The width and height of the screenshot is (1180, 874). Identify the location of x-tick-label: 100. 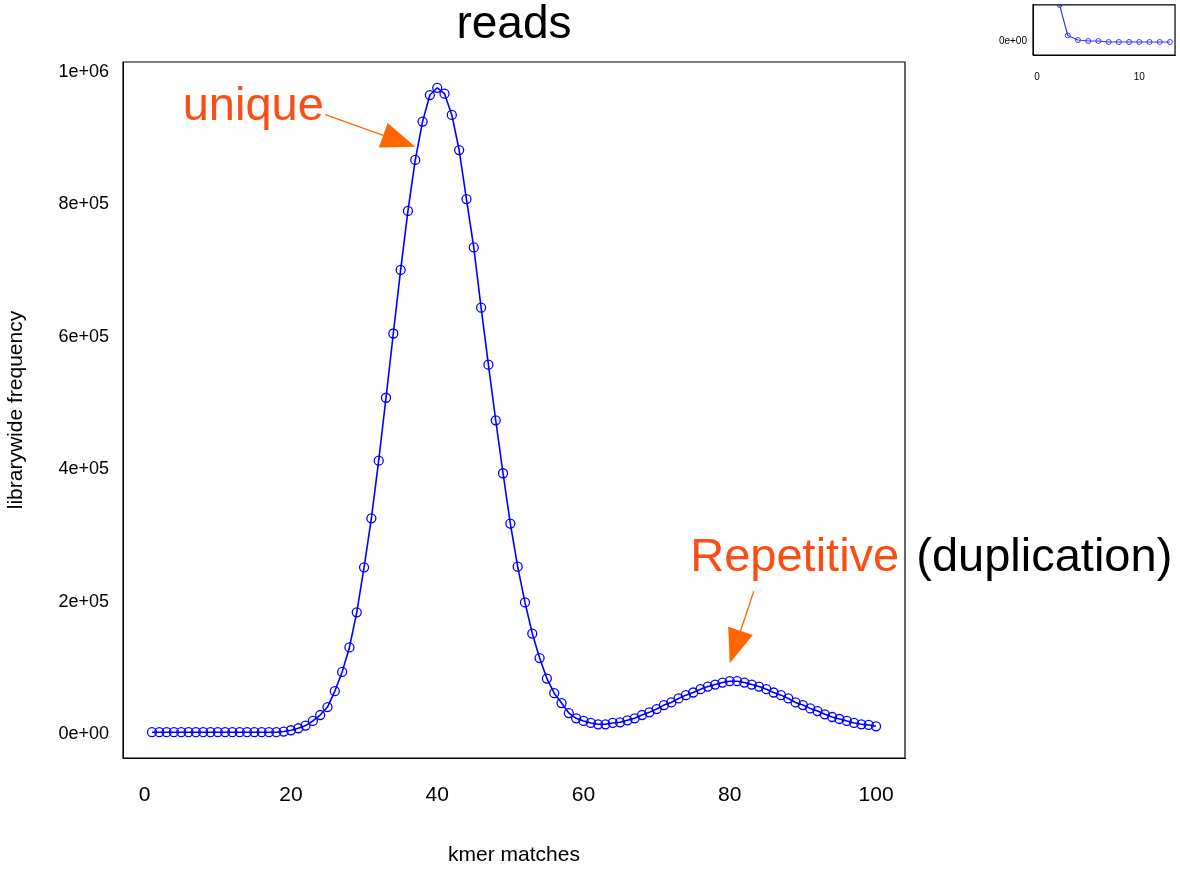
(876, 794).